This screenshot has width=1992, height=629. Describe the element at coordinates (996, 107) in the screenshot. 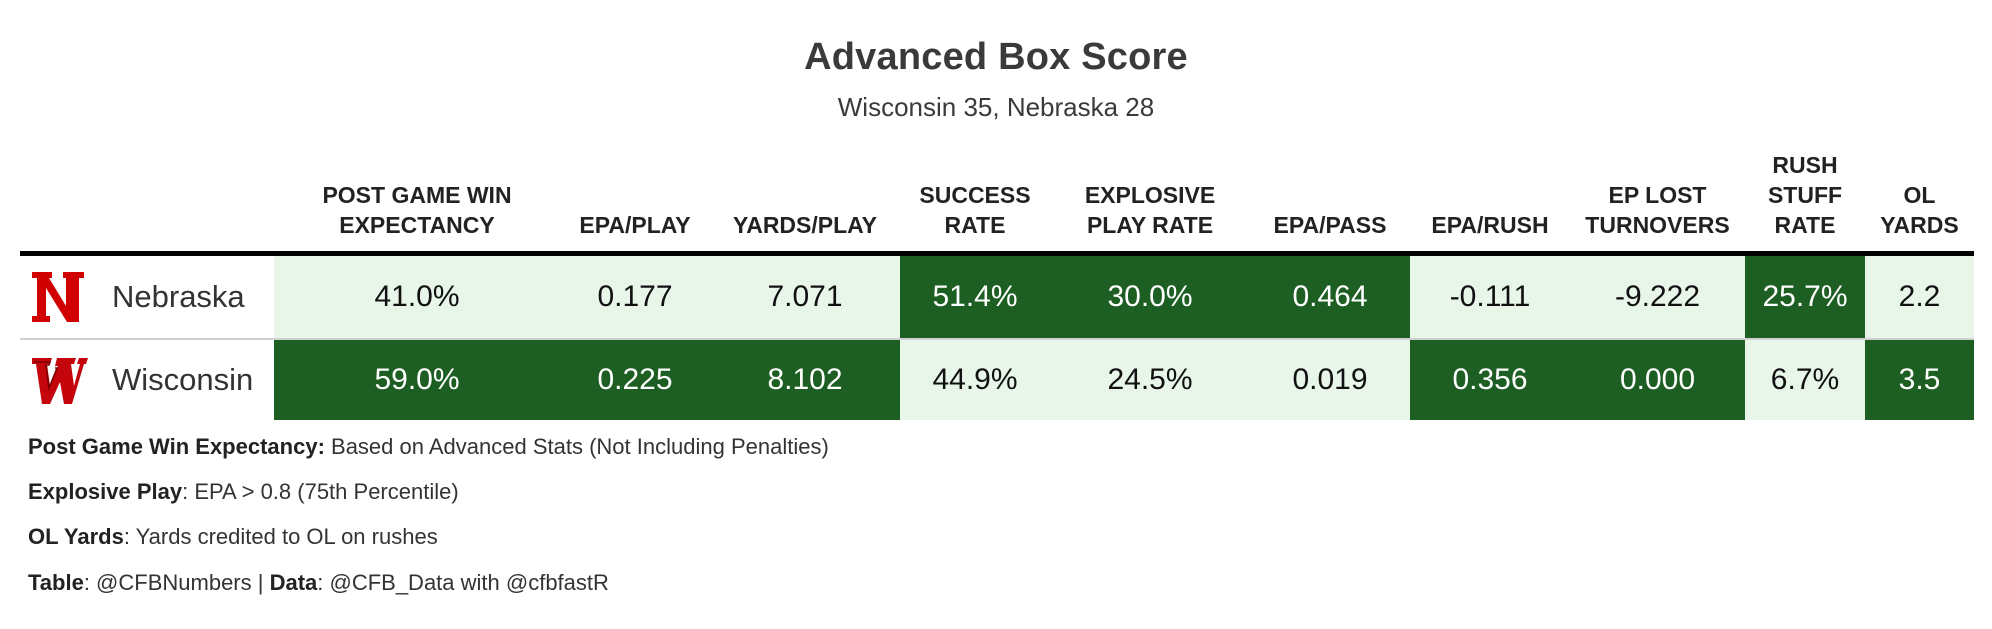

I see `table-subtitle: Wisconsin 35, Nebraska 28` at that location.